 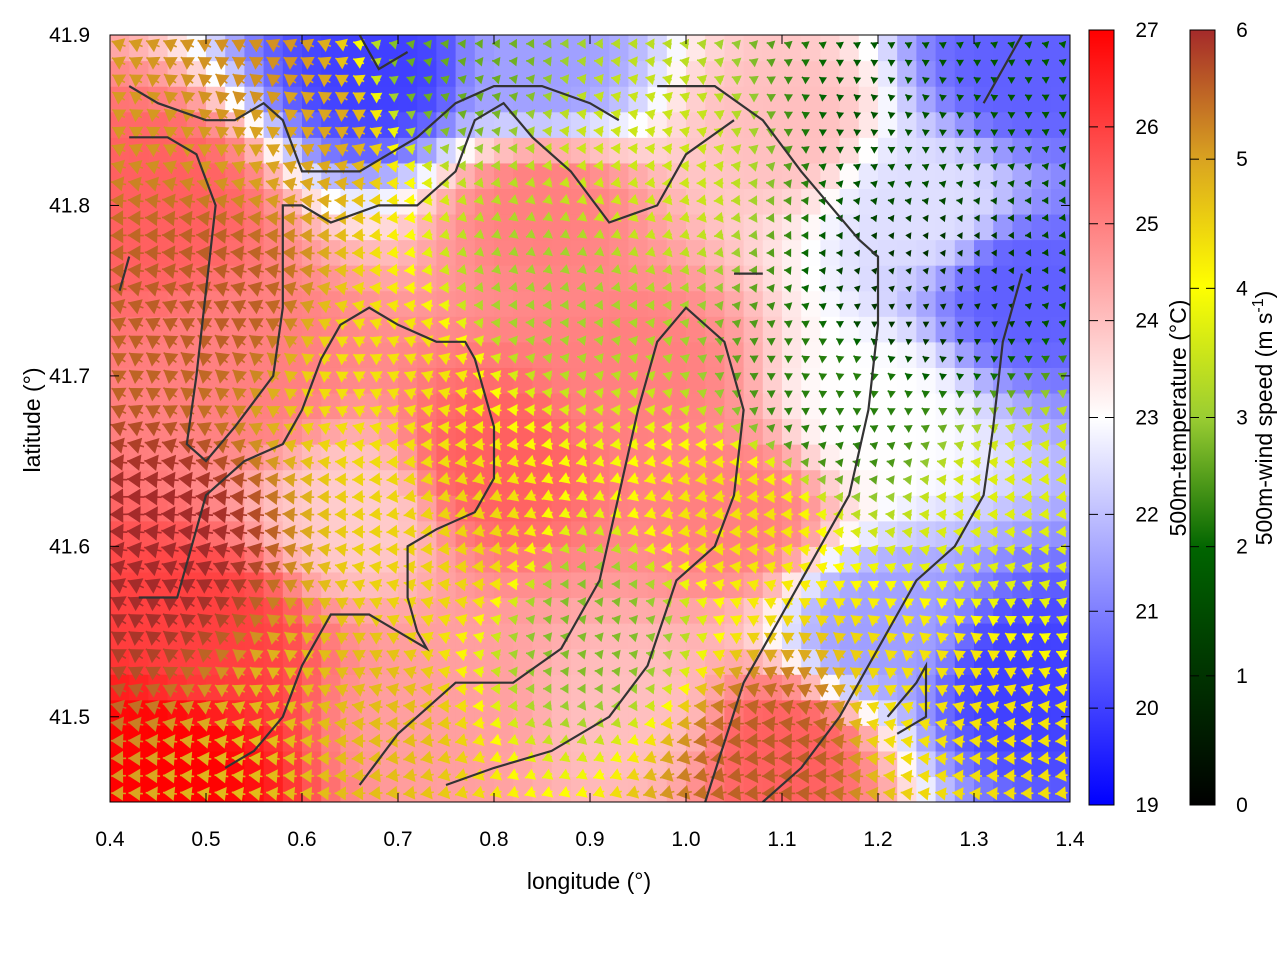 What do you see at coordinates (69, 205) in the screenshot?
I see `y-tick-label: 41.8` at bounding box center [69, 205].